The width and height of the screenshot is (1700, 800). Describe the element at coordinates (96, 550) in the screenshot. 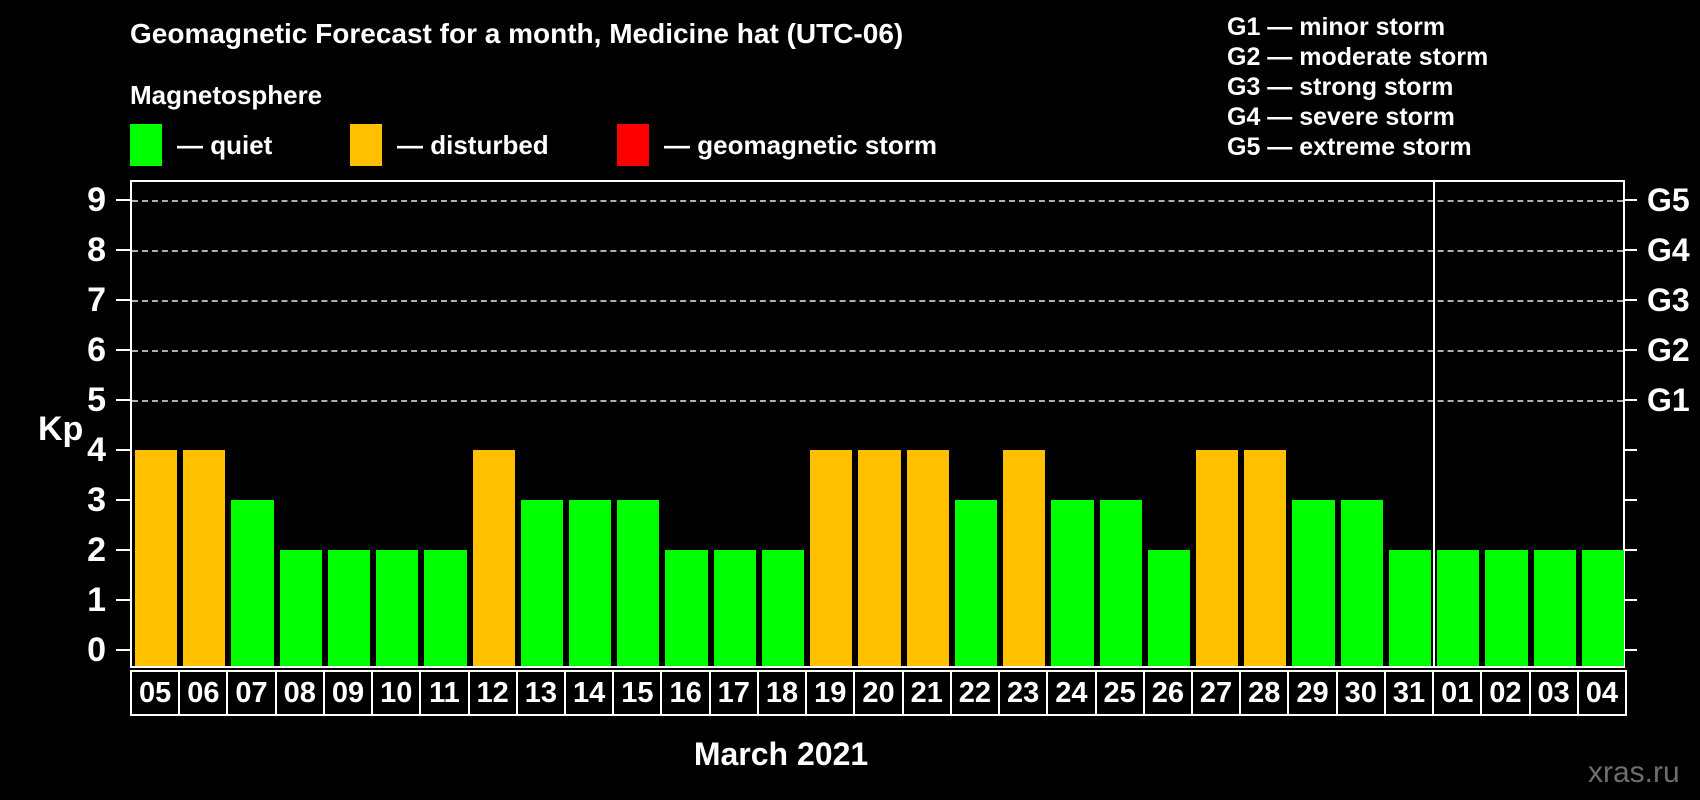

I see `y-tick-label: 2` at that location.